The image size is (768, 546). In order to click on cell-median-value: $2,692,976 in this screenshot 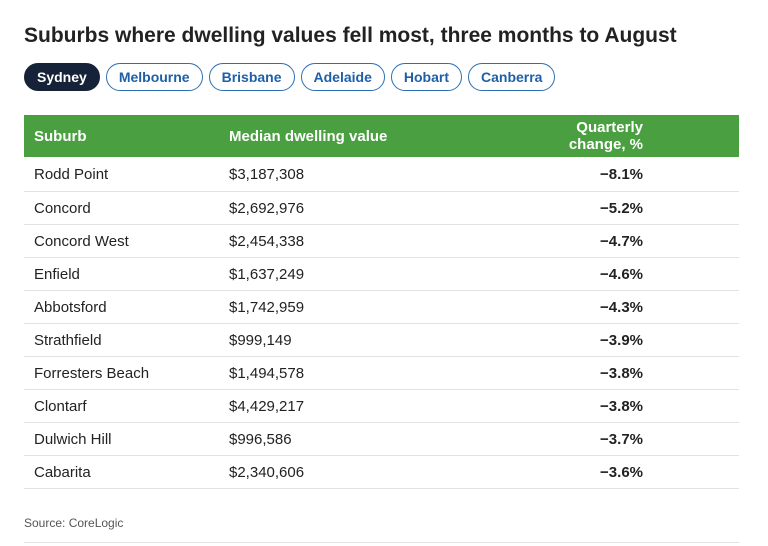, I will do `click(267, 208)`.